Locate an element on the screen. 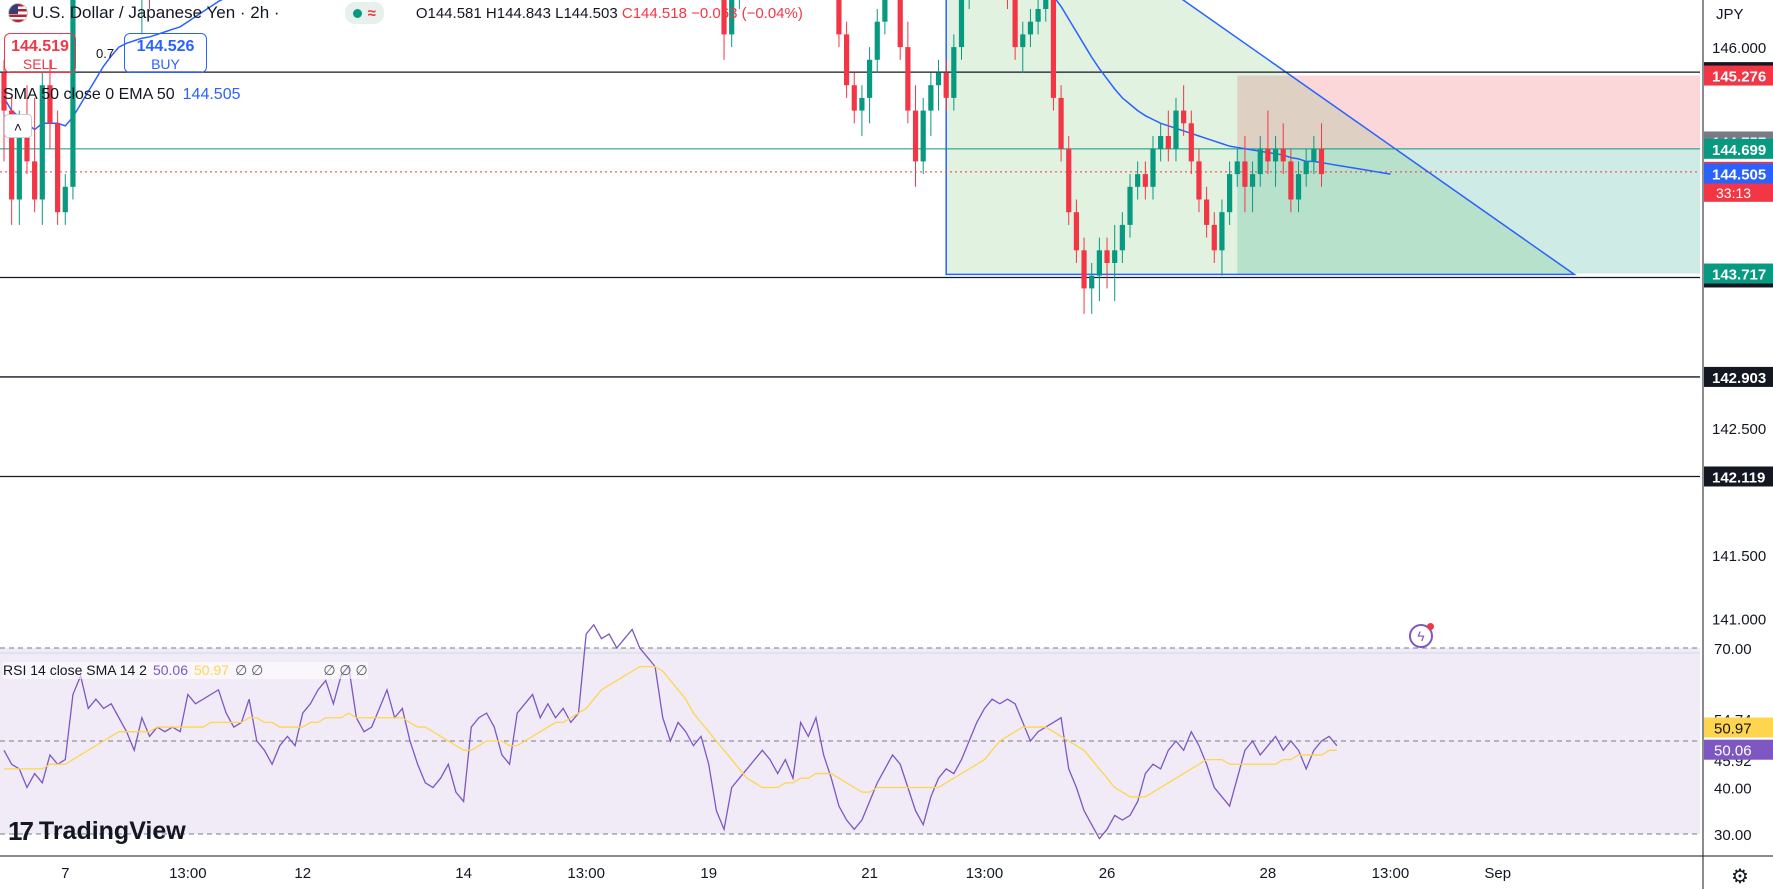 The width and height of the screenshot is (1773, 889). price-tag-label: 143.717 is located at coordinates (1739, 275).